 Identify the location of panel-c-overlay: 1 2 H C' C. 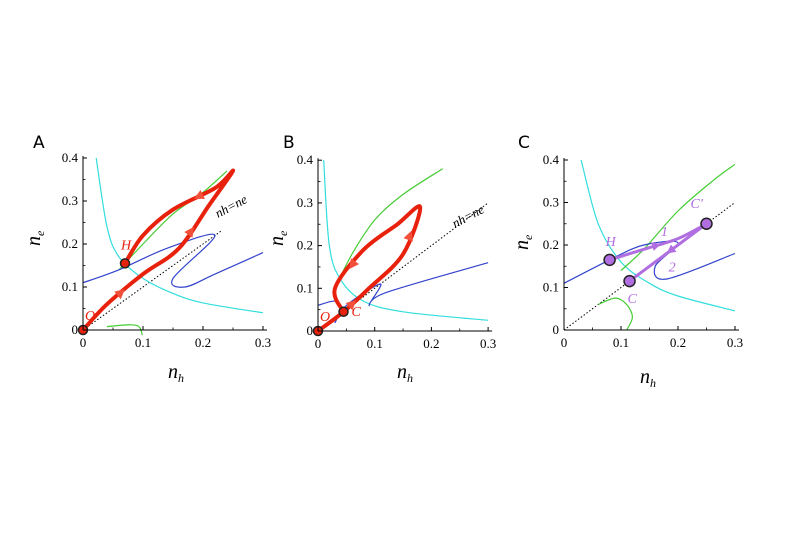
(658, 252).